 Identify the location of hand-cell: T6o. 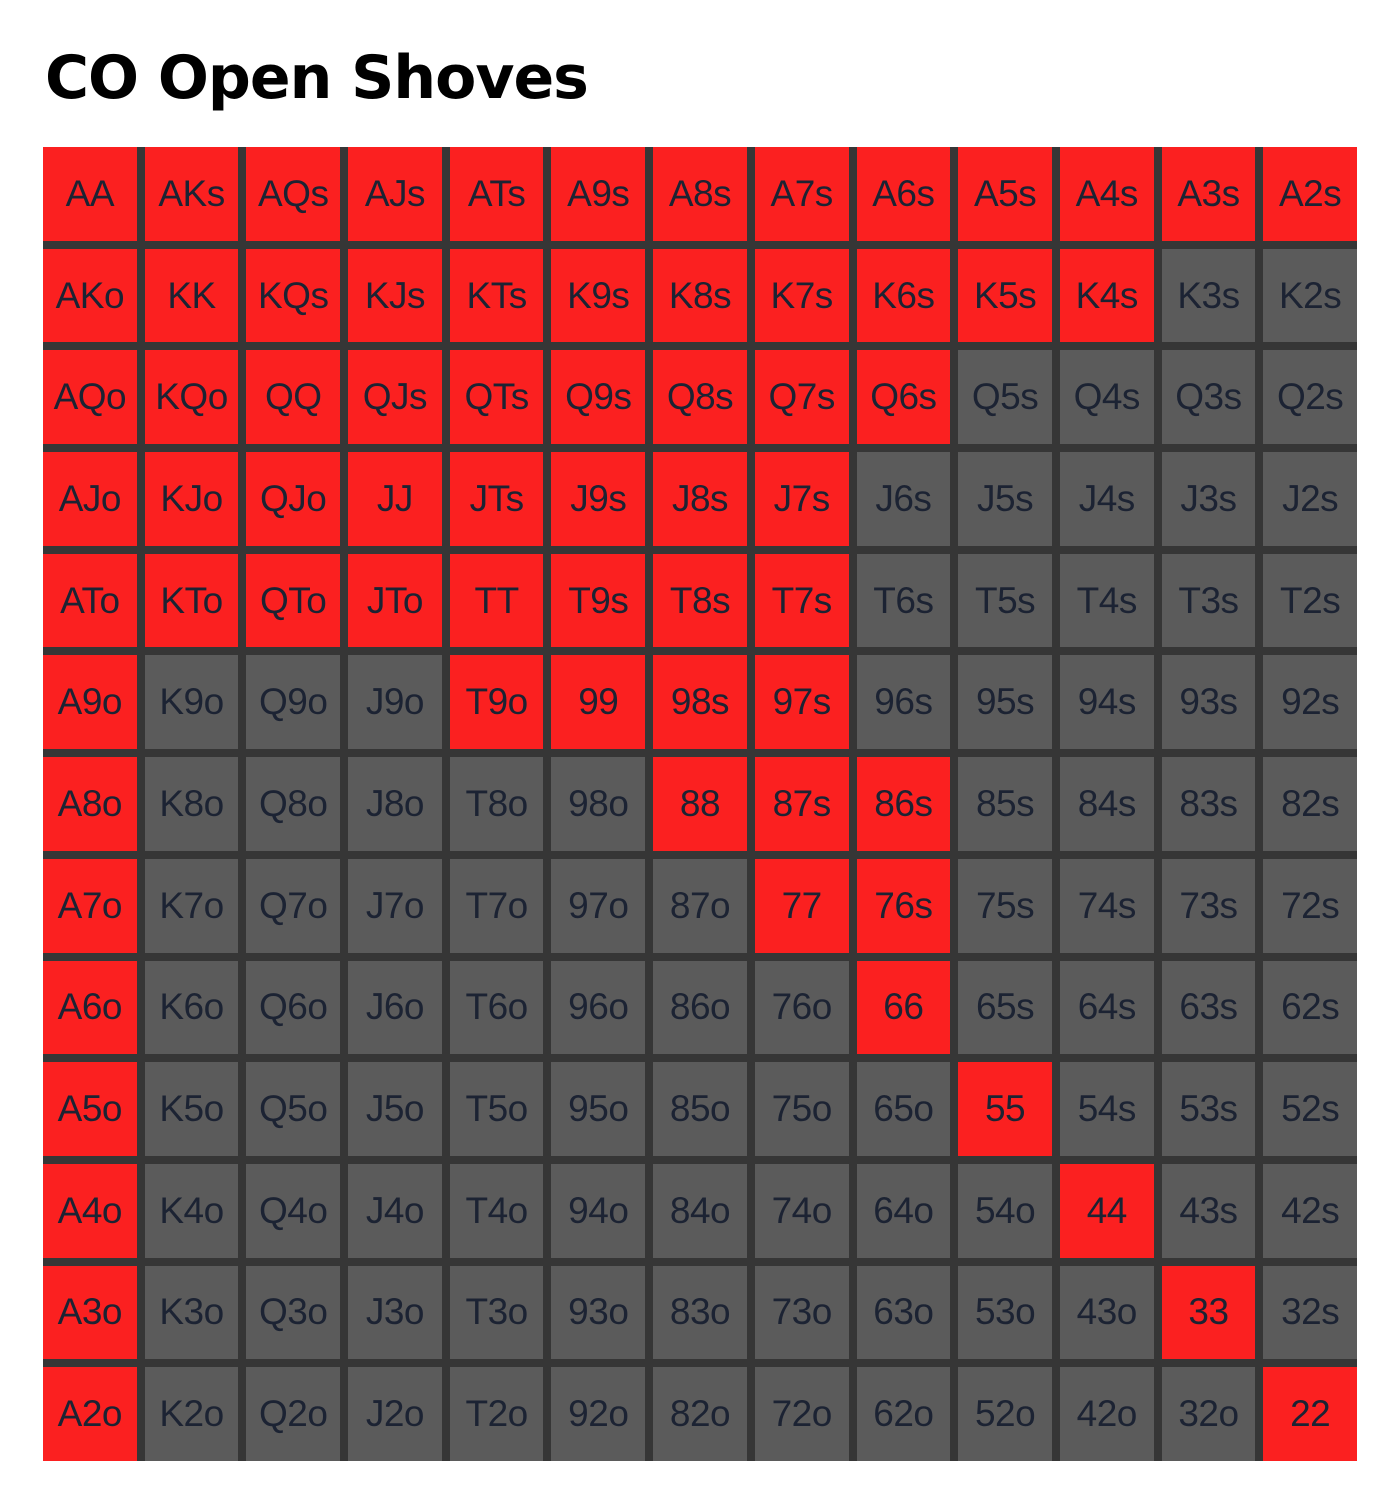
(496, 1007).